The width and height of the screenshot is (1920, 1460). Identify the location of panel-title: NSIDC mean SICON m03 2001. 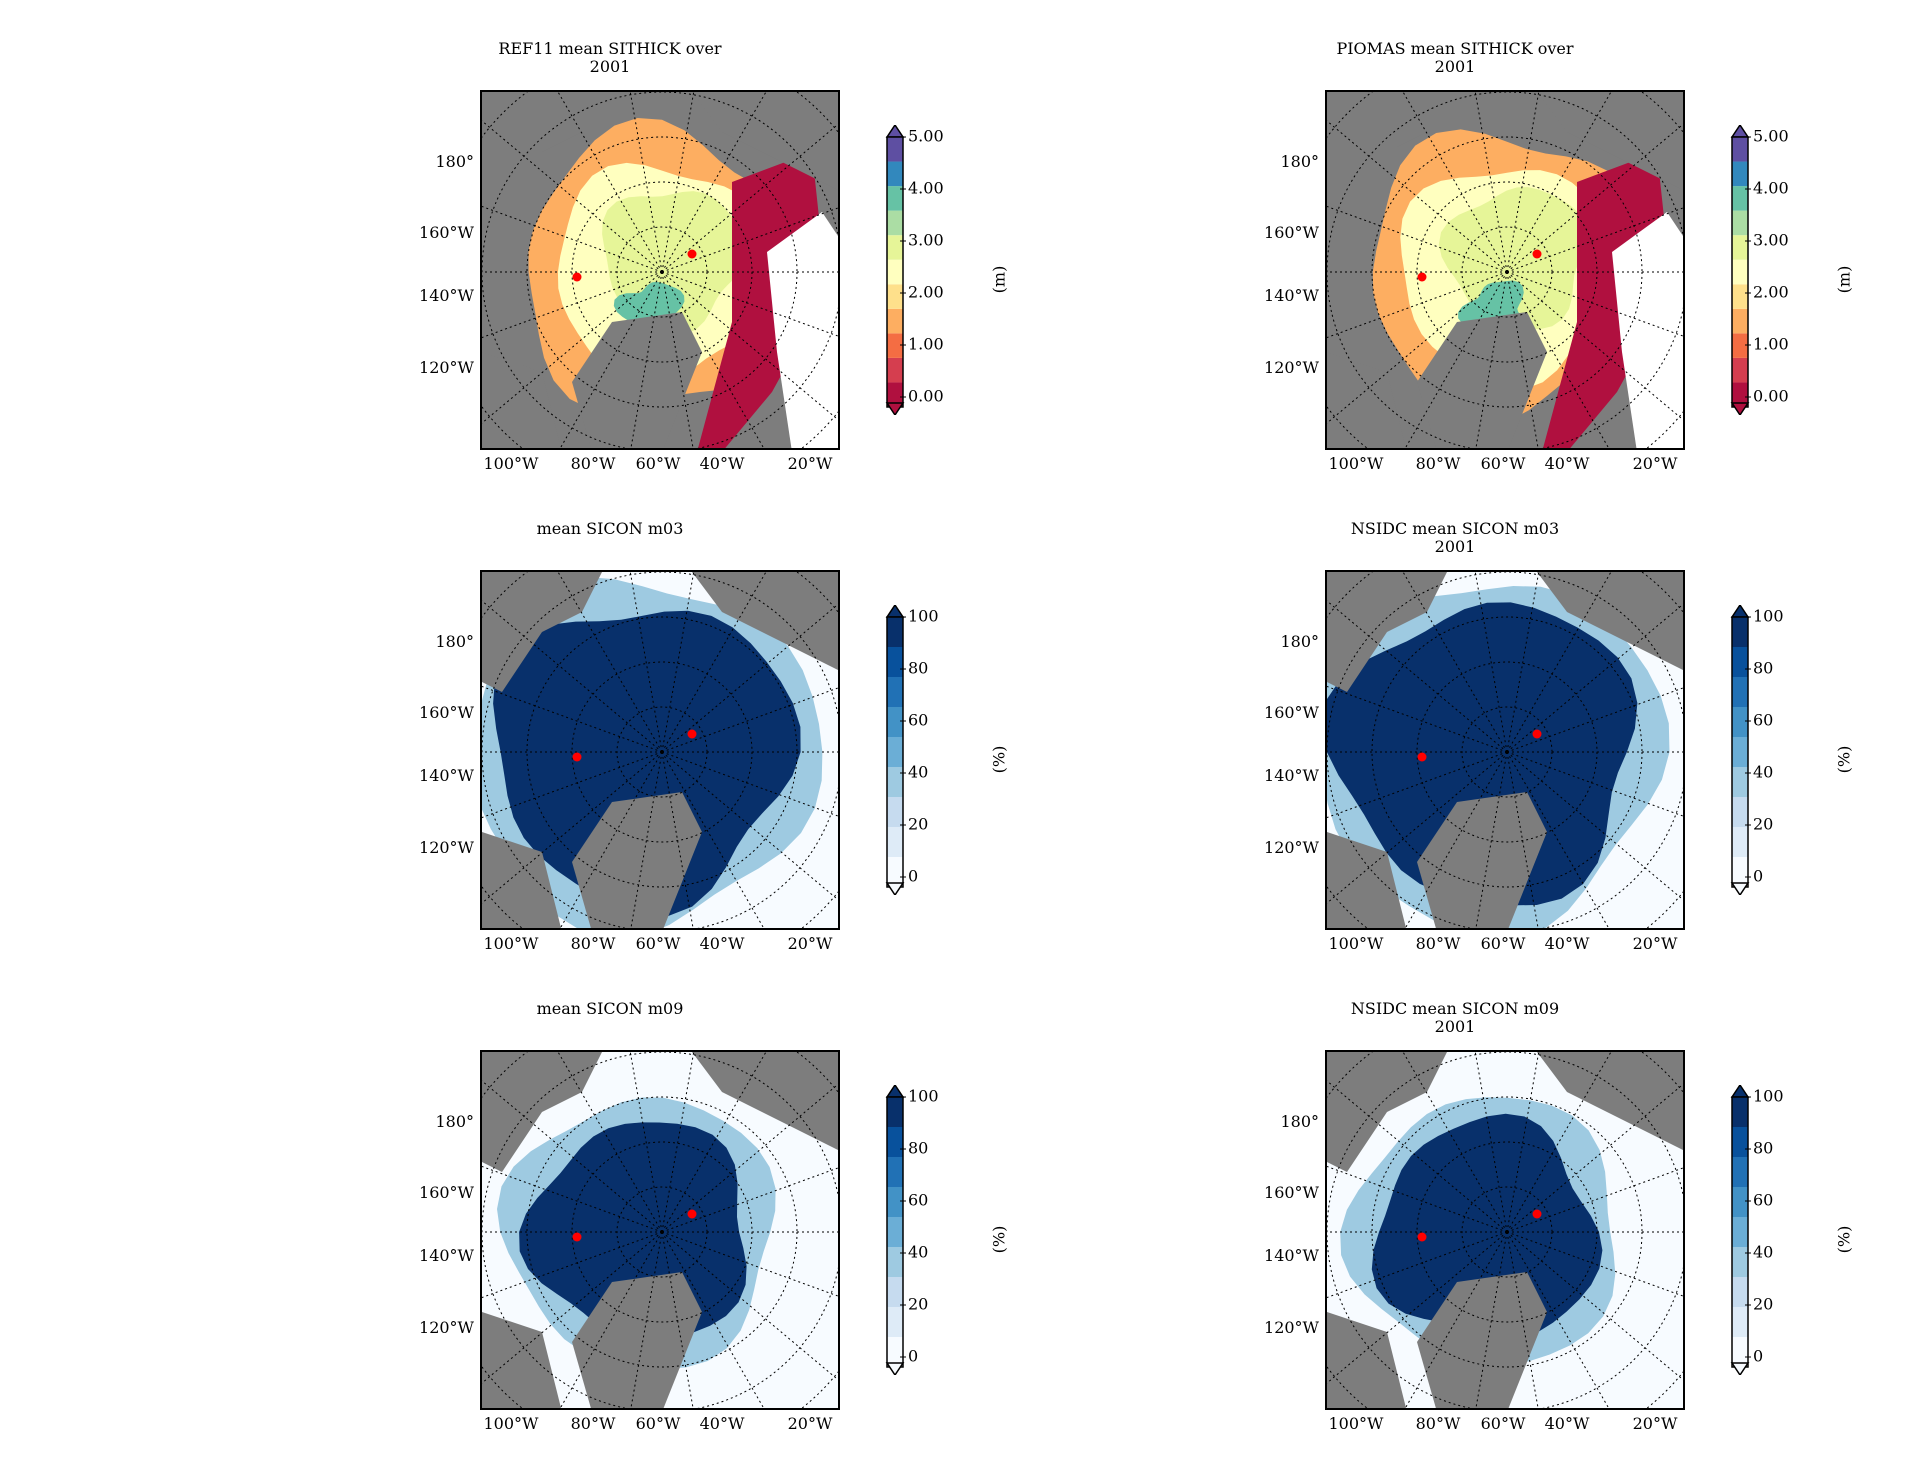
(1455, 537).